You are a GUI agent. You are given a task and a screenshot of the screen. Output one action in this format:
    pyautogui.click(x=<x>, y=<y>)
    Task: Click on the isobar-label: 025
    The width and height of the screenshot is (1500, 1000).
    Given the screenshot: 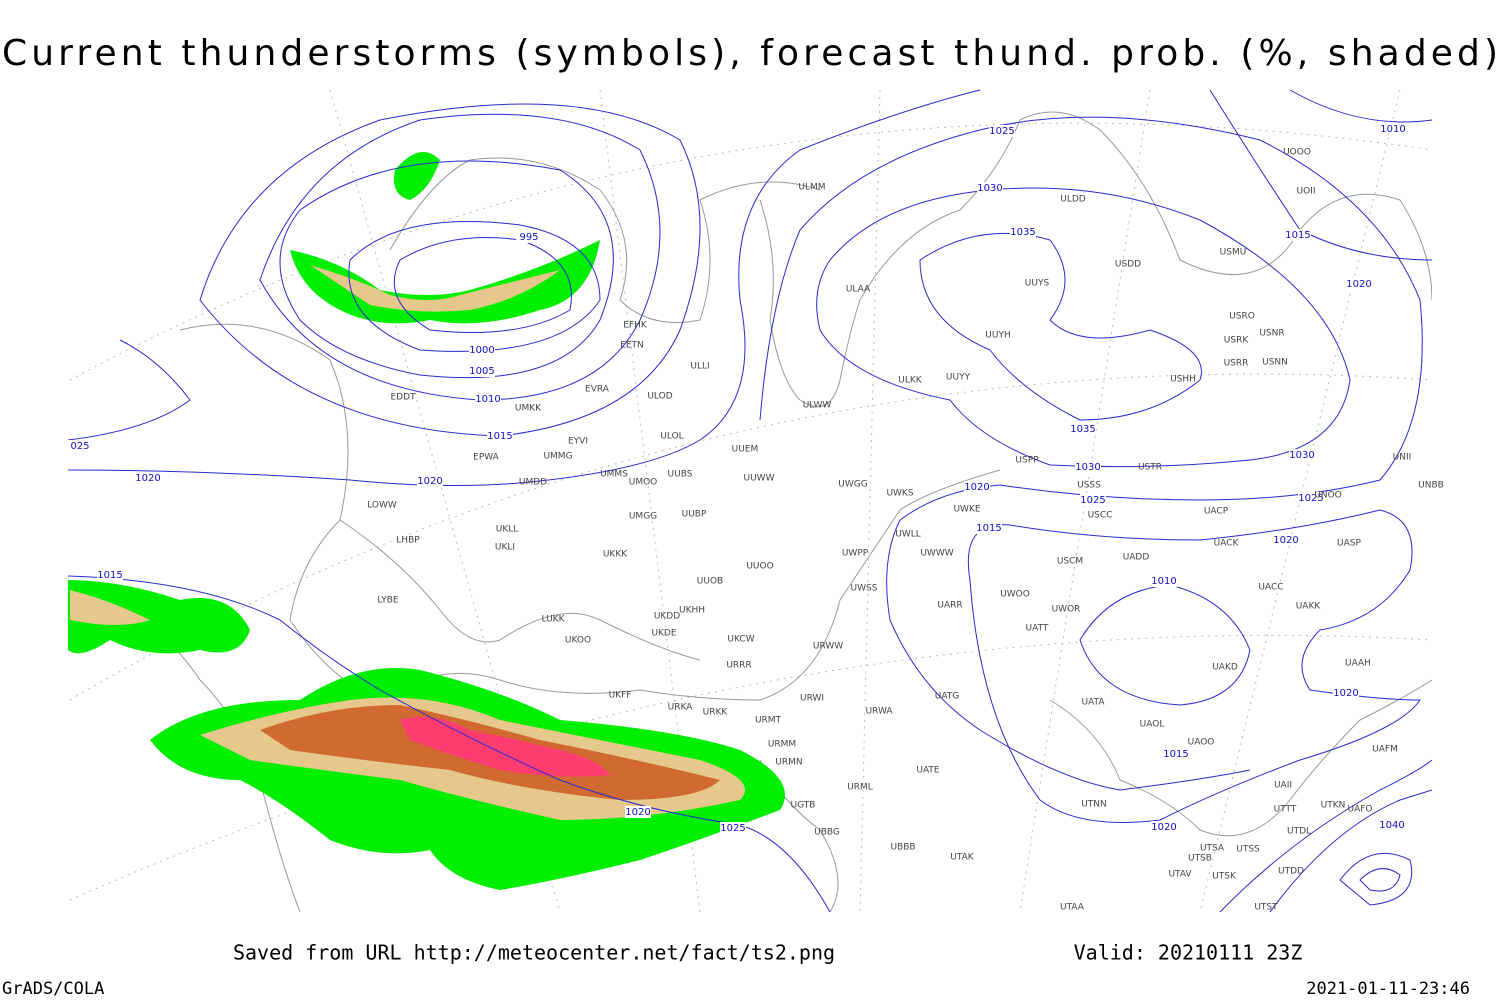 What is the action you would take?
    pyautogui.click(x=79, y=446)
    